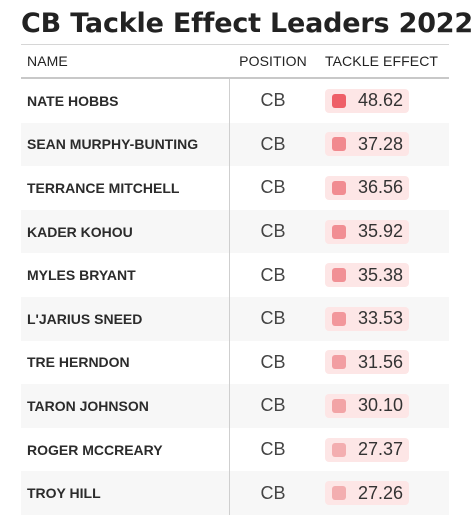  What do you see at coordinates (381, 318) in the screenshot?
I see `tackle-effect-value: 33.53` at bounding box center [381, 318].